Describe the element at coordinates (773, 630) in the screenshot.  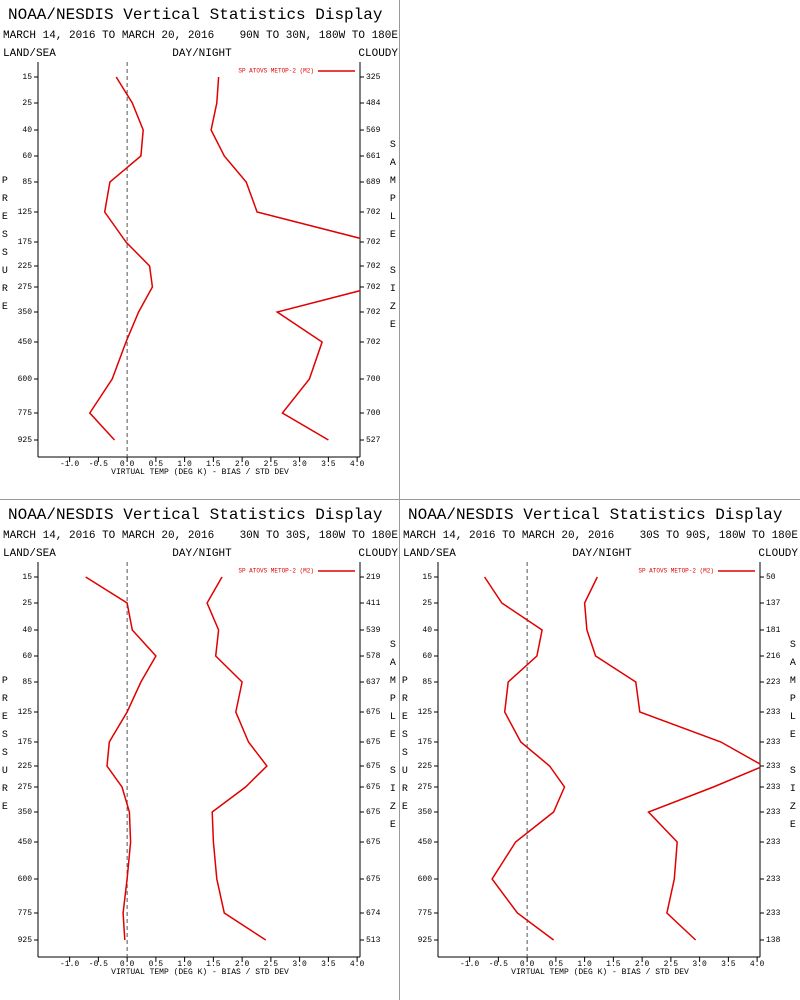
I see `sample-size: 181` at that location.